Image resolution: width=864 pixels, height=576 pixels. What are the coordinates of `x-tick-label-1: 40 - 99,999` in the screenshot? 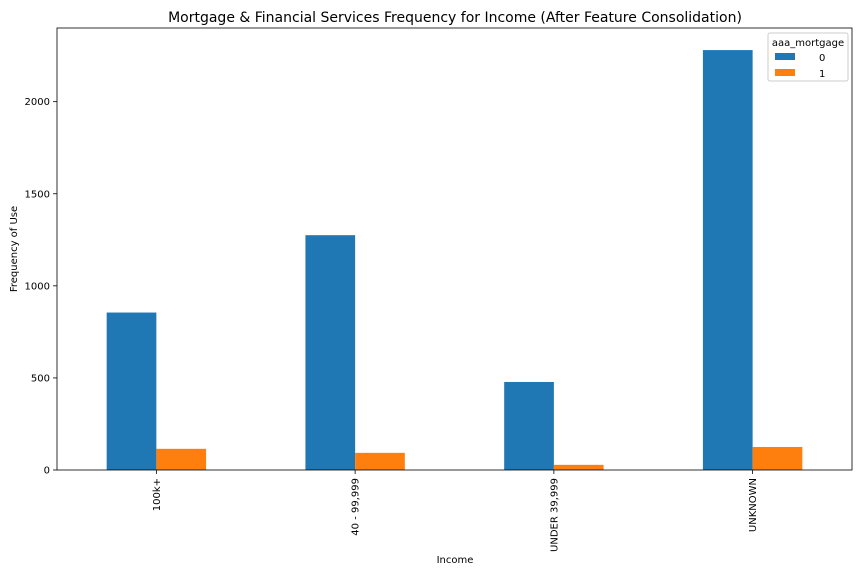 It's located at (356, 507).